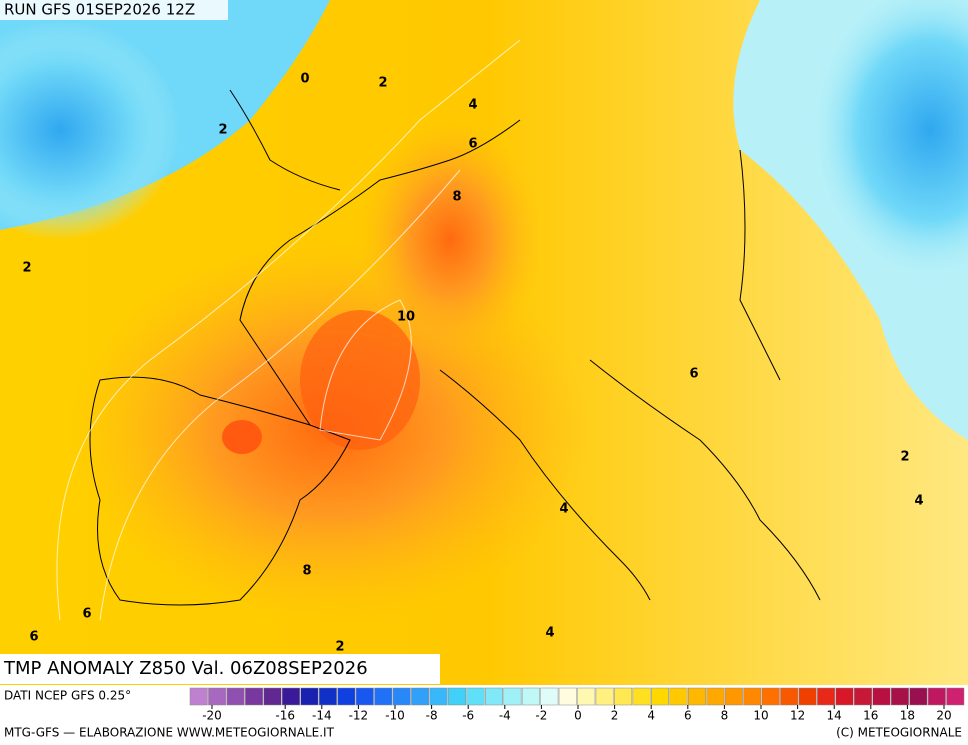 The image size is (968, 745). Describe the element at coordinates (468, 716) in the screenshot. I see `colorbar-tick-label: -6` at that location.